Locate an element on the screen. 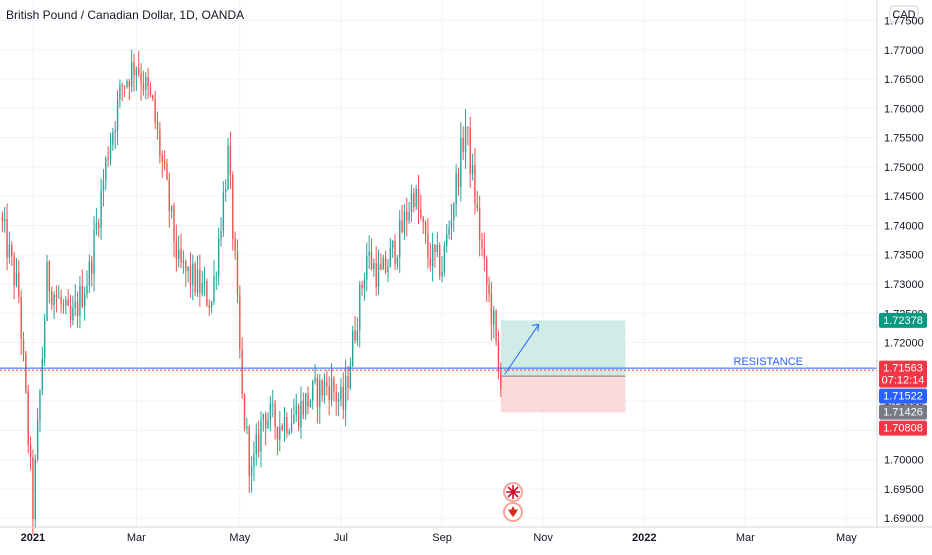 The image size is (932, 555). target-zone is located at coordinates (563, 348).